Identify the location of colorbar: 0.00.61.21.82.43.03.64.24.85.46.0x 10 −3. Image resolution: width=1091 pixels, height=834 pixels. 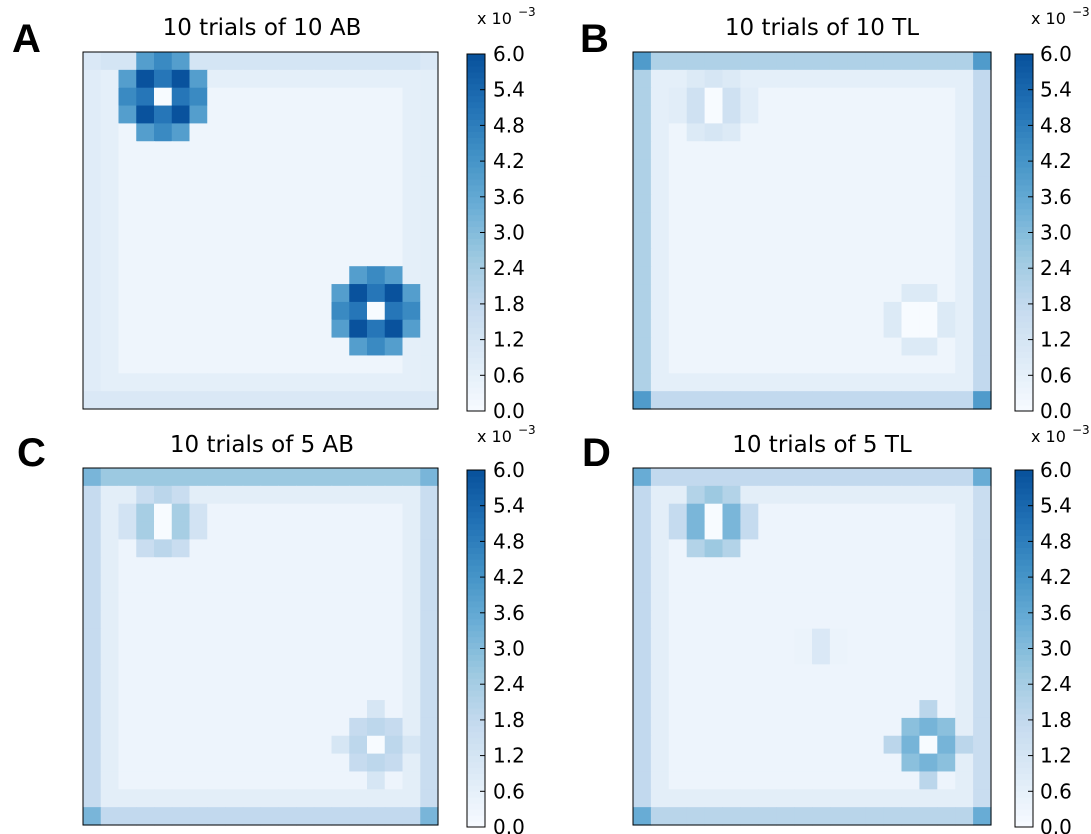
(501, 214).